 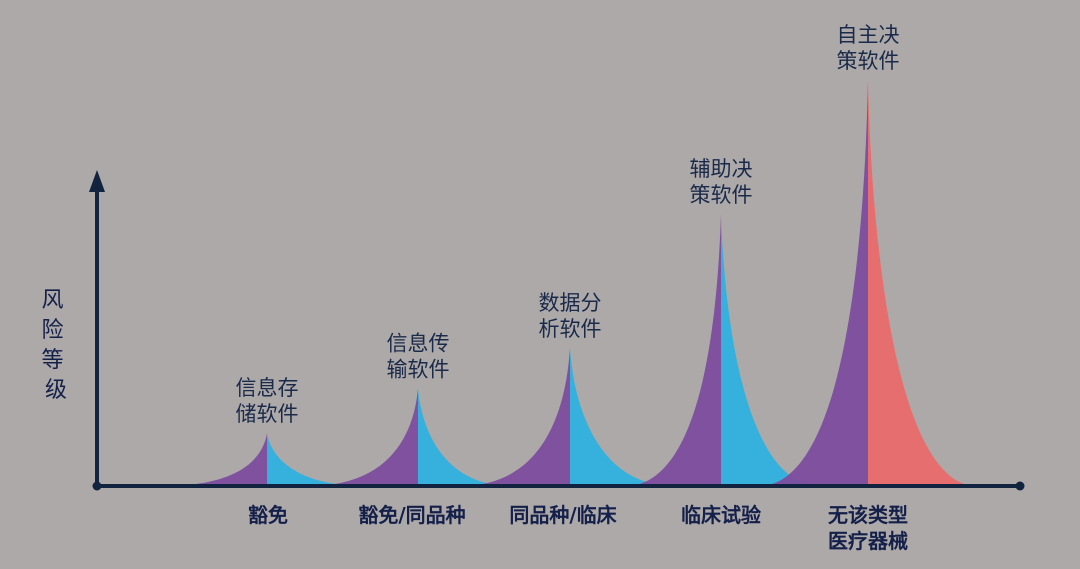 What do you see at coordinates (570, 316) in the screenshot?
I see `peak-label: 数据分析软件` at bounding box center [570, 316].